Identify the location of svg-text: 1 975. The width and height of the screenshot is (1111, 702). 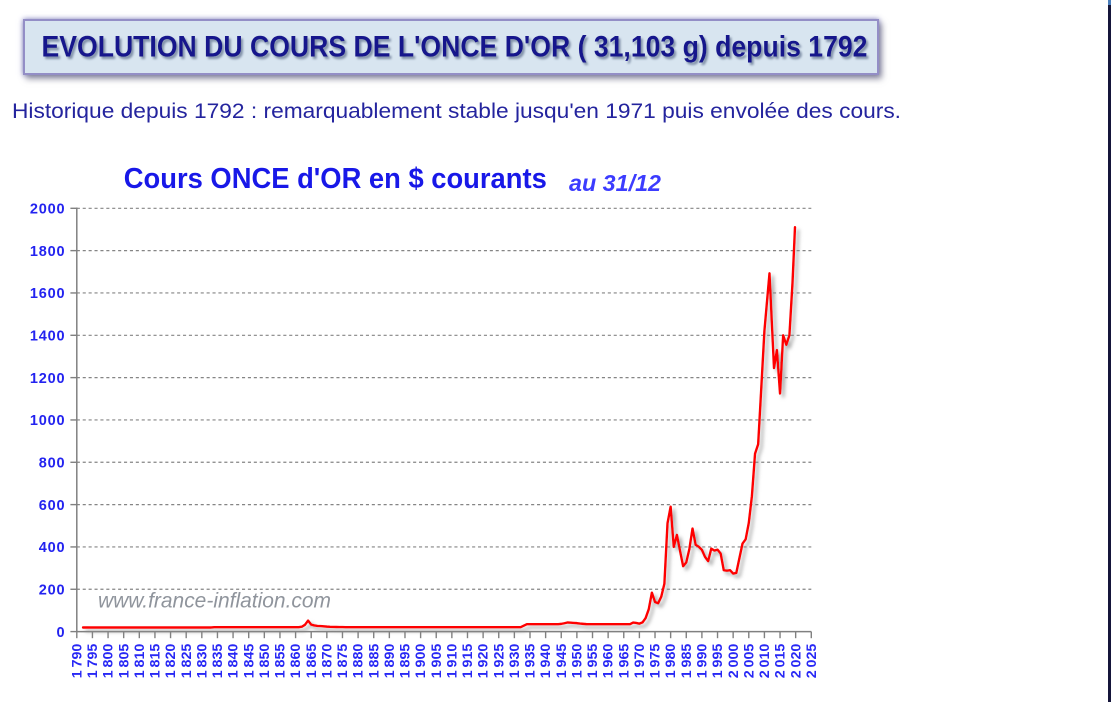
(655, 660).